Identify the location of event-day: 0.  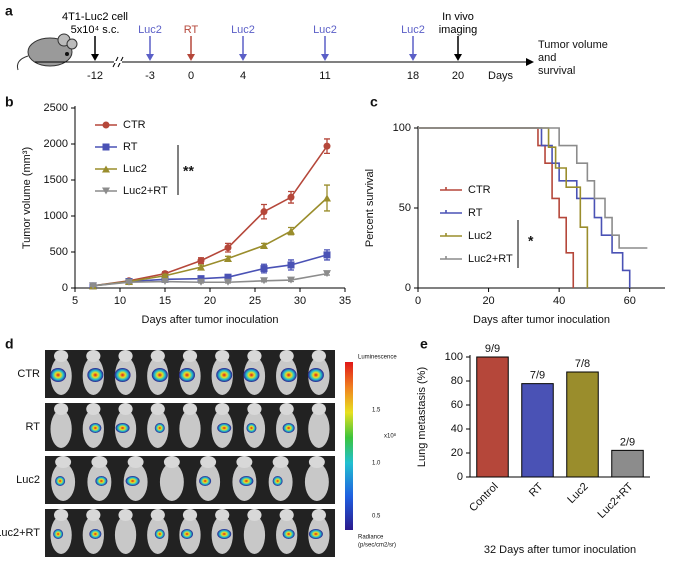
(191, 76).